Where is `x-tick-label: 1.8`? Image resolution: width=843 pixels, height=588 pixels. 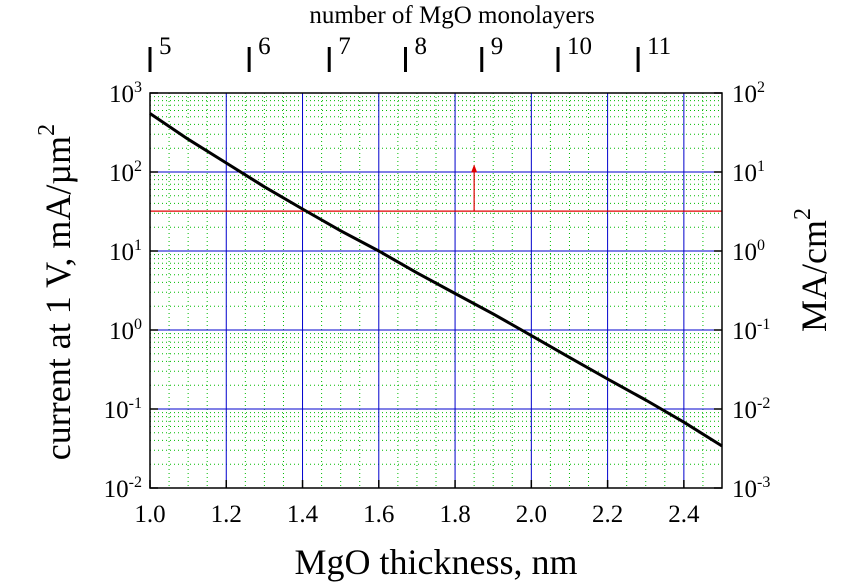 x-tick-label: 1.8 is located at coordinates (454, 514).